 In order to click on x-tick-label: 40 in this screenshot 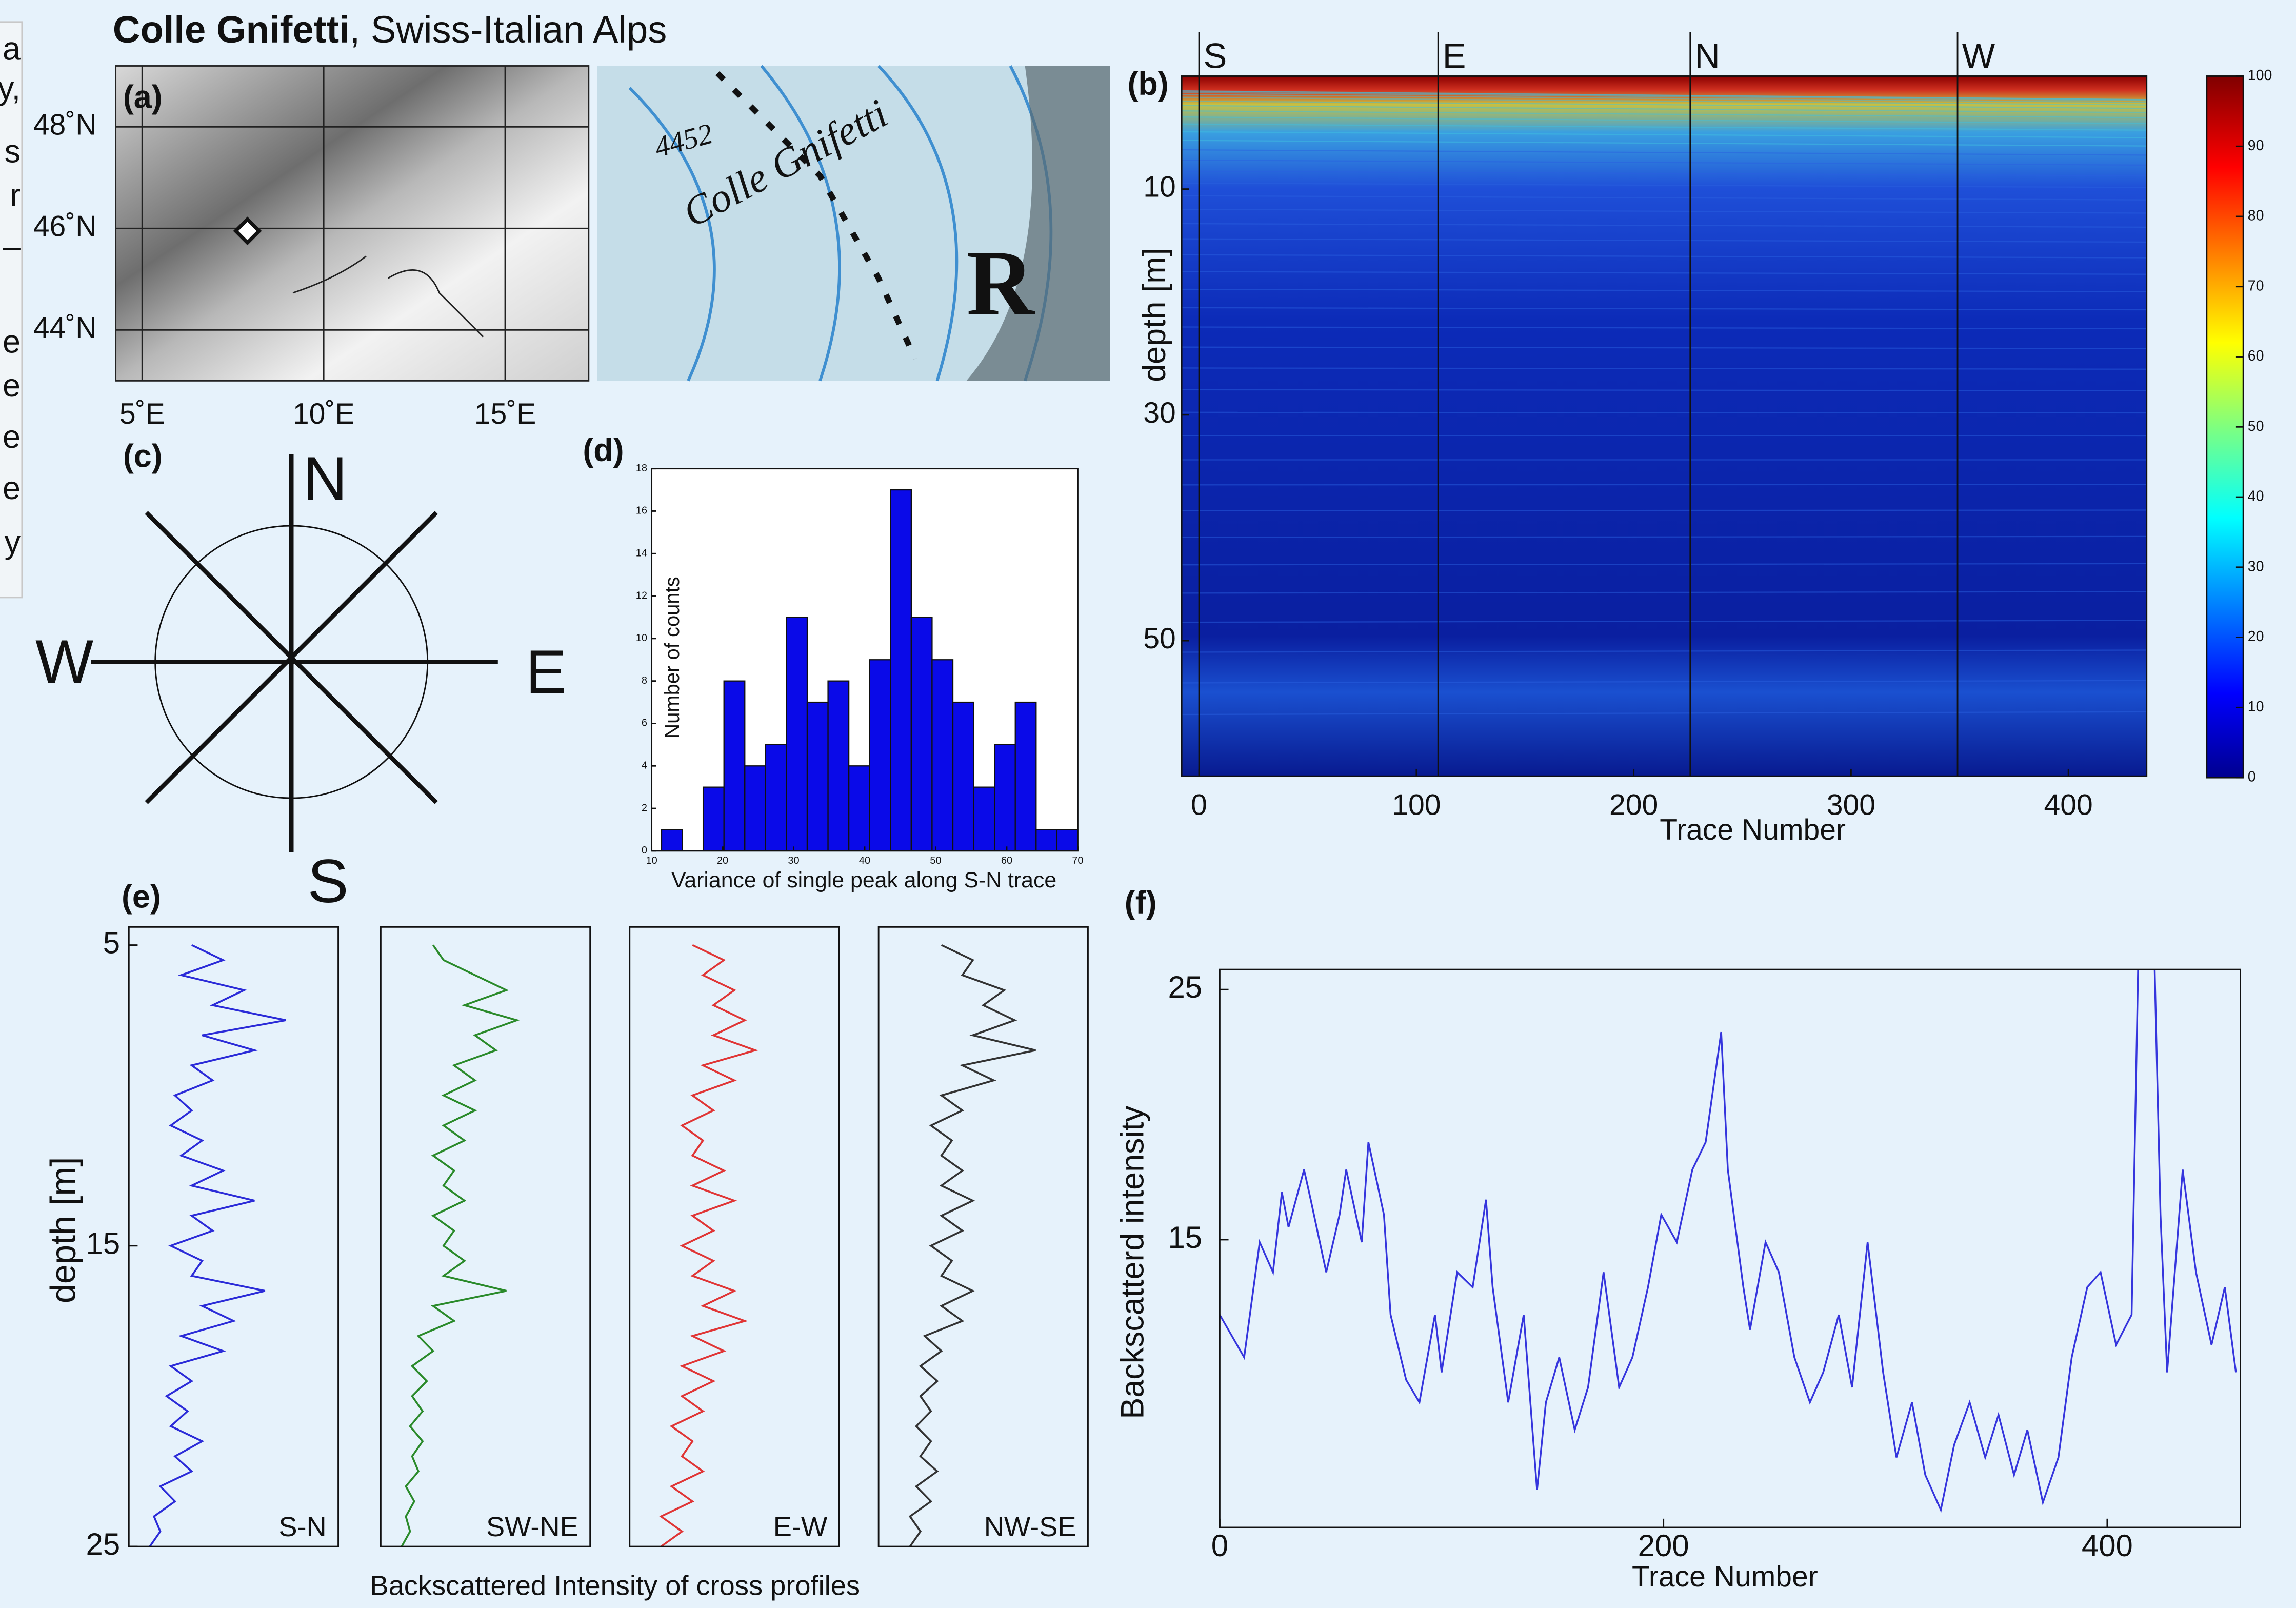, I will do `click(865, 860)`.